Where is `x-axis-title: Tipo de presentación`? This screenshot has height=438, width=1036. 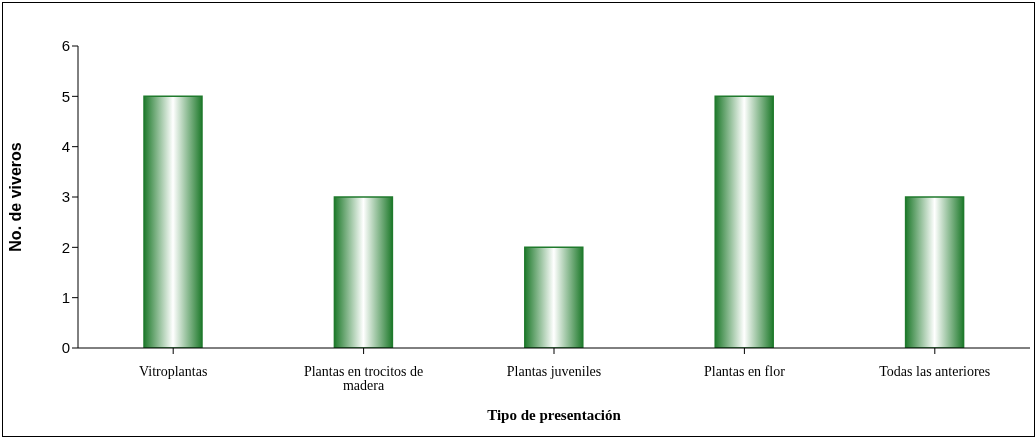 x-axis-title: Tipo de presentación is located at coordinates (554, 415).